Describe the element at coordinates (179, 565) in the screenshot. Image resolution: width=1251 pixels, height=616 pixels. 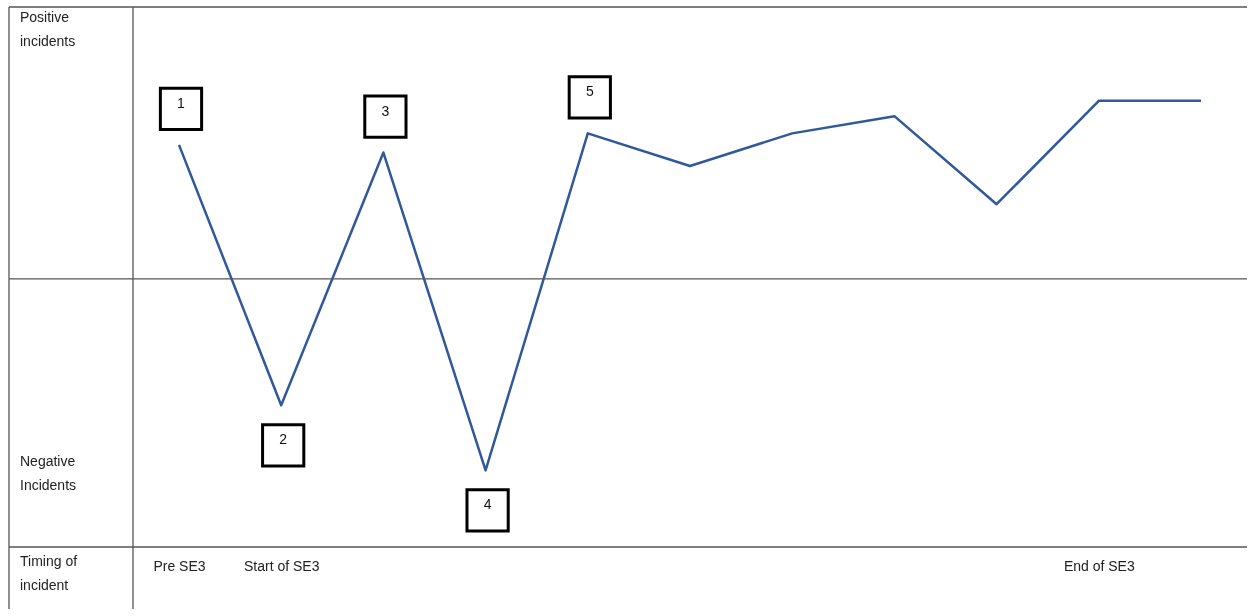
I see `x-tick-label: Pre SE3` at that location.